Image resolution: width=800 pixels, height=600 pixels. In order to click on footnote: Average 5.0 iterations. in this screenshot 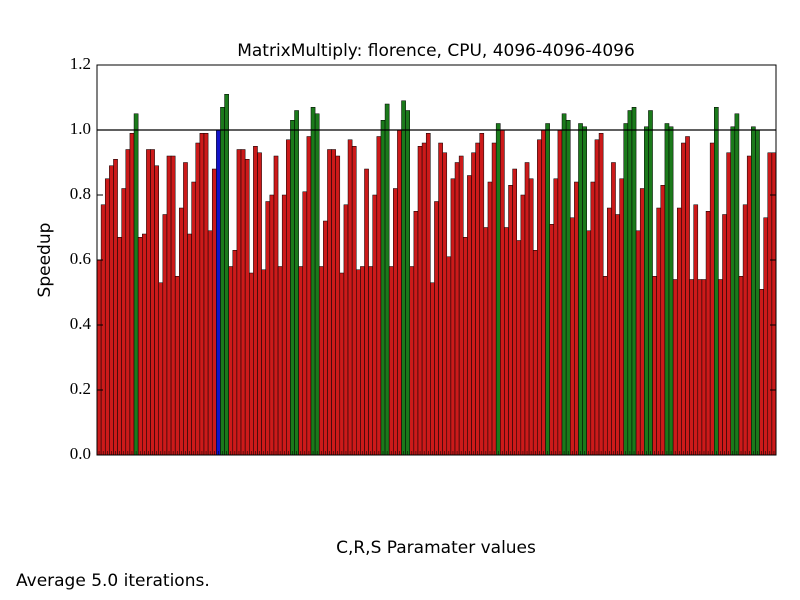, I will do `click(113, 581)`.